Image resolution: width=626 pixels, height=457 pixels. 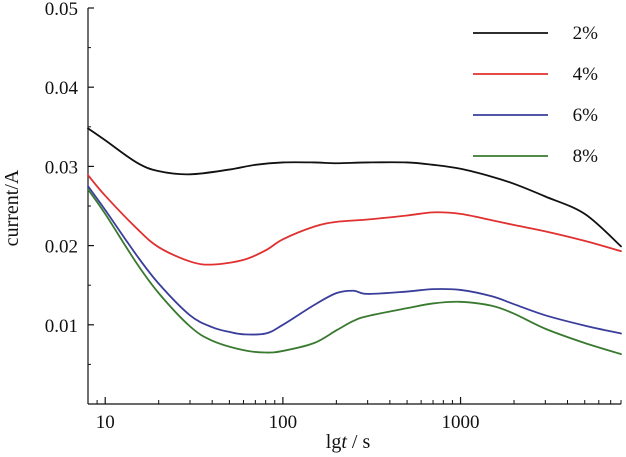 I want to click on x-axis-title-variable: t, so click(x=344, y=442).